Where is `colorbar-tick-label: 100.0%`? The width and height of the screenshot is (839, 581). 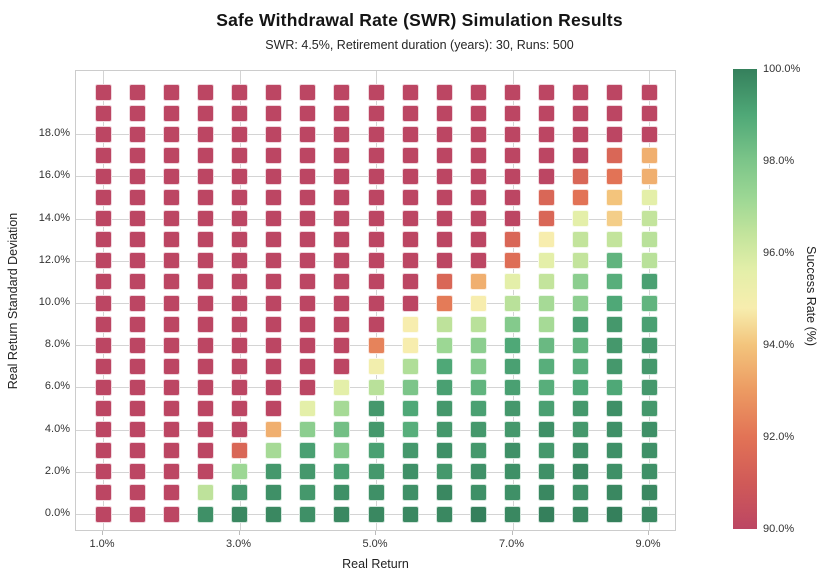 colorbar-tick-label: 100.0% is located at coordinates (782, 69).